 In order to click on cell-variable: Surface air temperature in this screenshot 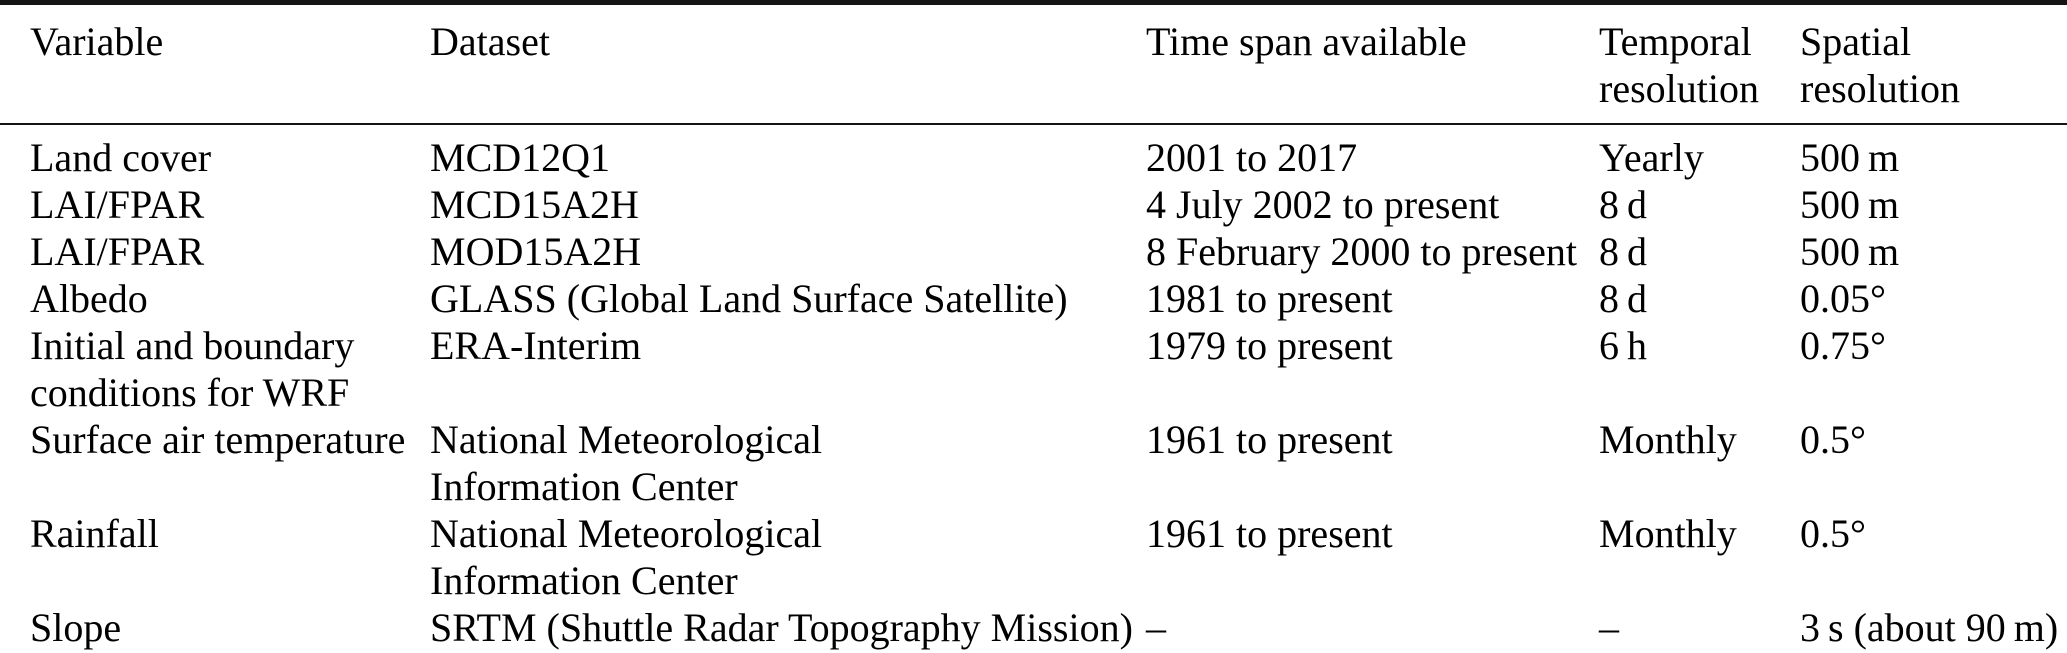, I will do `click(218, 439)`.